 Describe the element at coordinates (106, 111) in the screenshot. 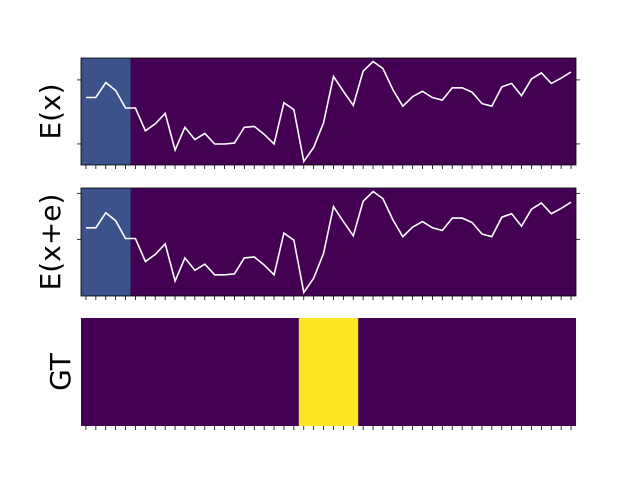

I see `panel-ex-highlight-region` at that location.